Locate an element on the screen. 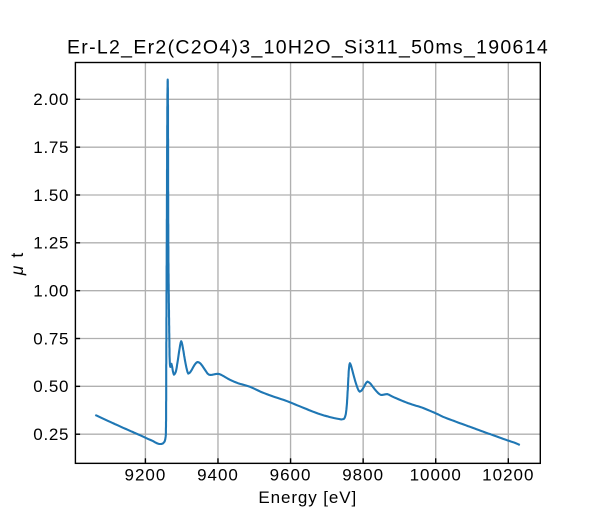  svg-text: Energy [eV] is located at coordinates (307, 497).